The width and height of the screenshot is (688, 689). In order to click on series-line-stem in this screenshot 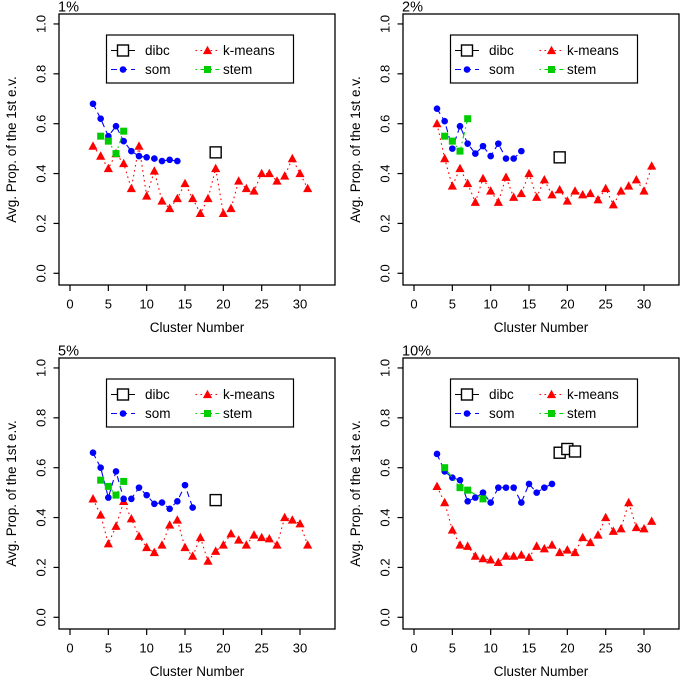, I will do `click(112, 488)`.